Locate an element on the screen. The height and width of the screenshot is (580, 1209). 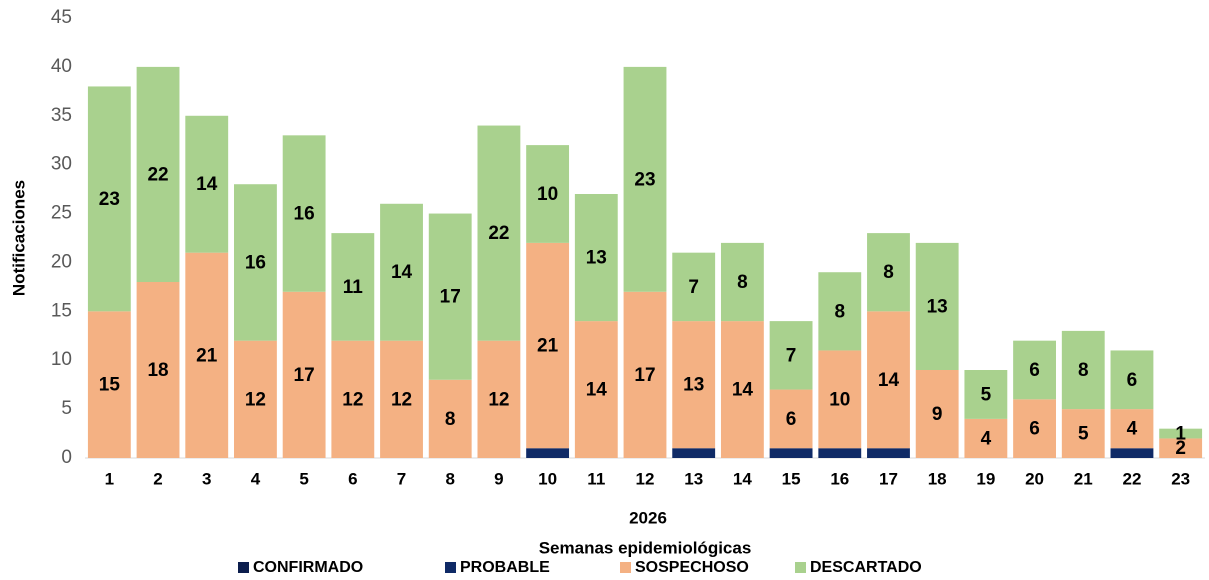
x-tick-label: 20 is located at coordinates (1034, 478).